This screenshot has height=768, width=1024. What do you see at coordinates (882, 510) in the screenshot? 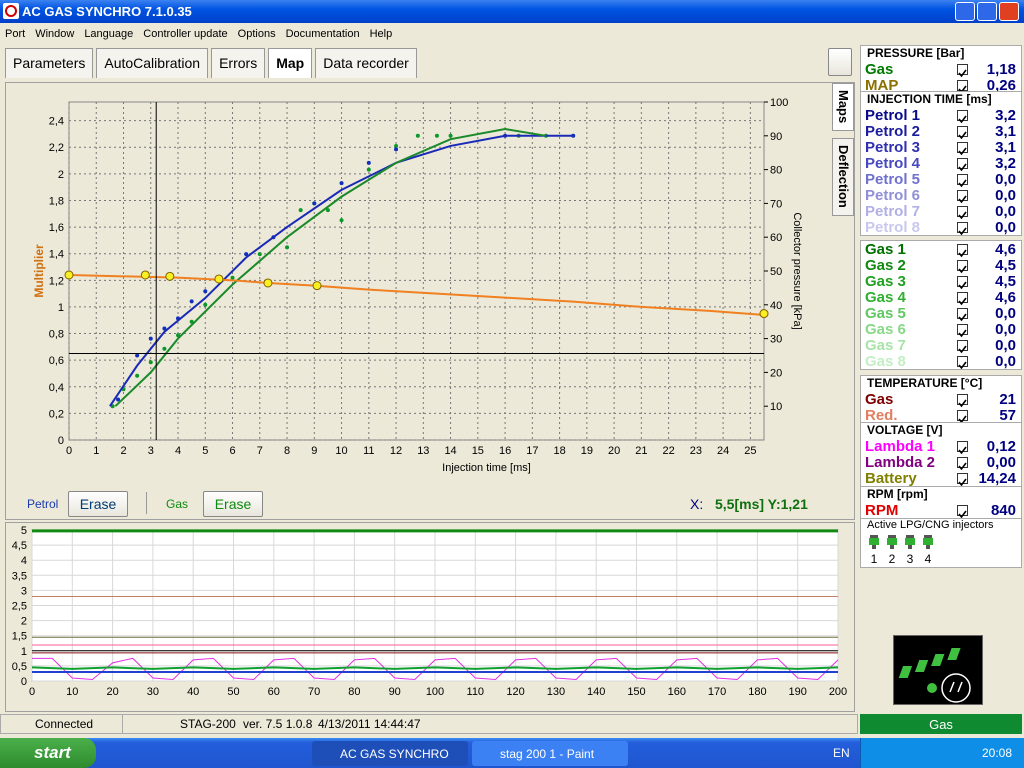
I see `row-label: RPM` at bounding box center [882, 510].